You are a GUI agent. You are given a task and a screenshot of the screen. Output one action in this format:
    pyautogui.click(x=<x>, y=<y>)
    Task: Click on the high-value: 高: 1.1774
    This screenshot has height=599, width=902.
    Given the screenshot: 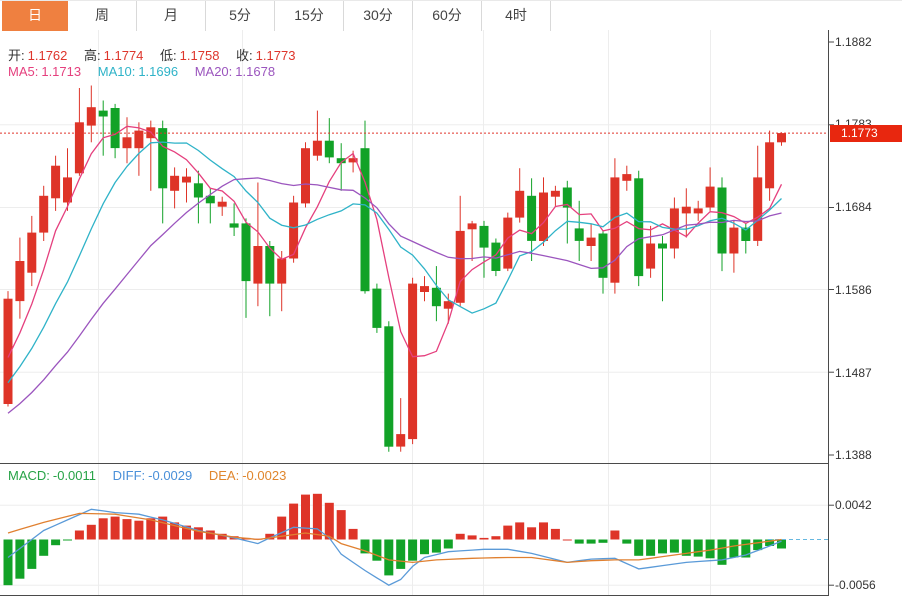 What is the action you would take?
    pyautogui.click(x=114, y=55)
    